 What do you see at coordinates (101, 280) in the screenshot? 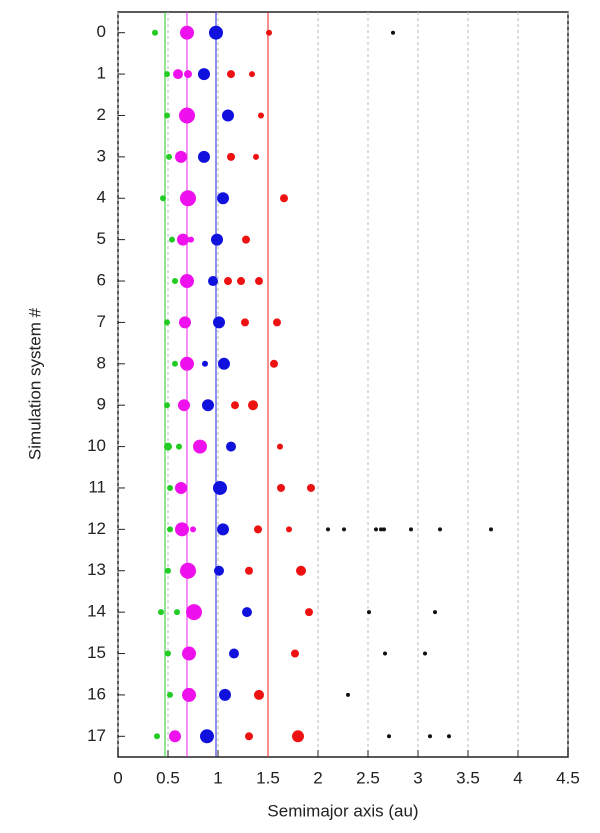
I see `y-tick-label: 6` at bounding box center [101, 280].